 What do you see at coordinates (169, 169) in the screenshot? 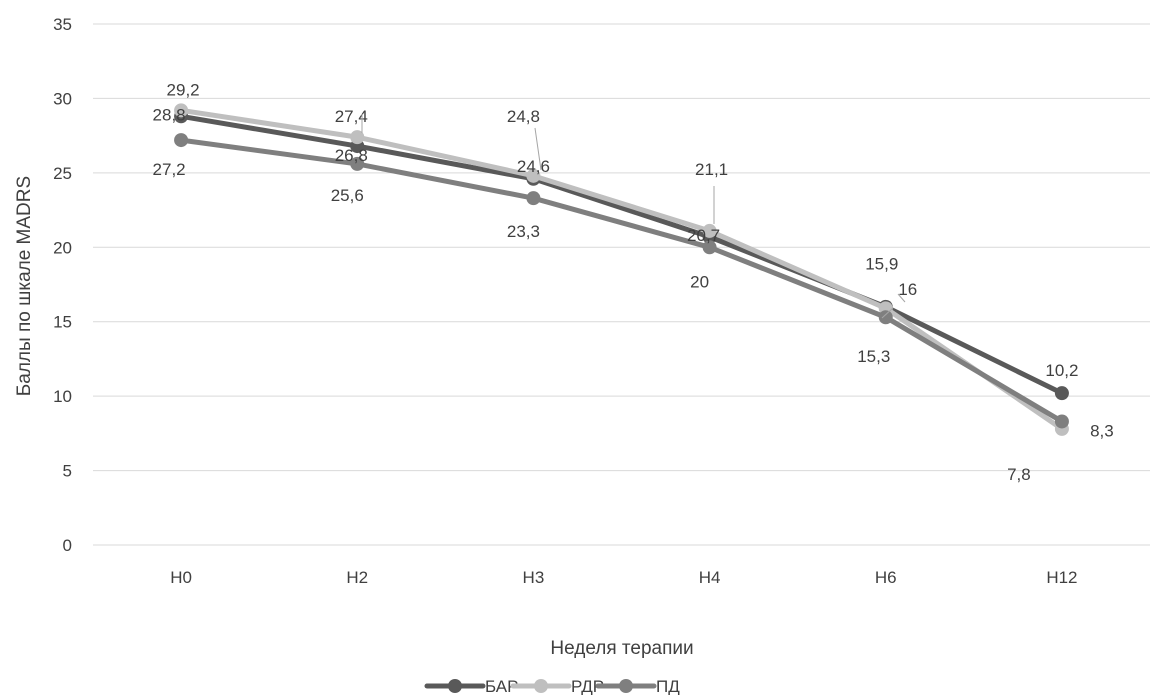
I see `data-label: 27,2` at bounding box center [169, 169].